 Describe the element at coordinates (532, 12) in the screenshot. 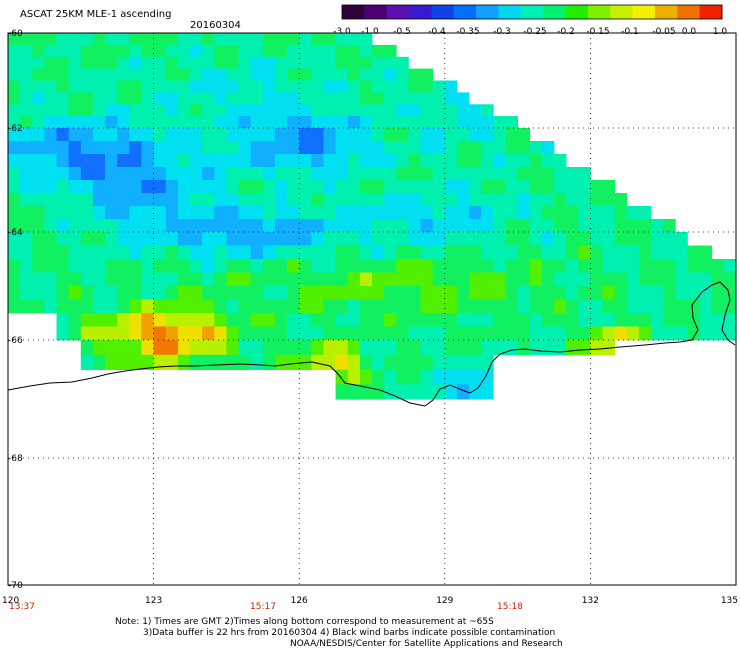

I see `colorbar-border` at that location.